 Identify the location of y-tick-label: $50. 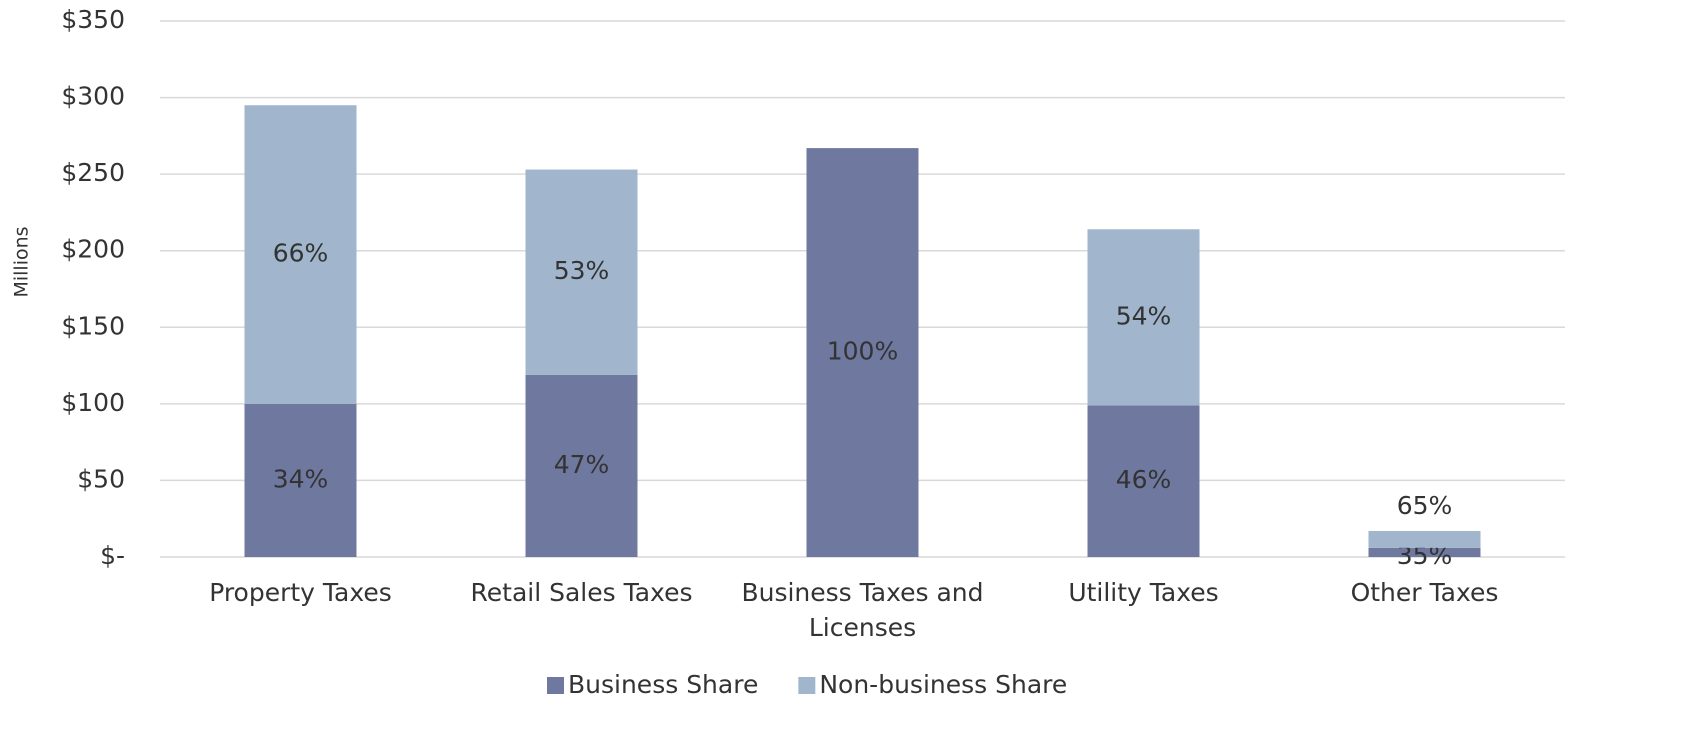
(101, 478).